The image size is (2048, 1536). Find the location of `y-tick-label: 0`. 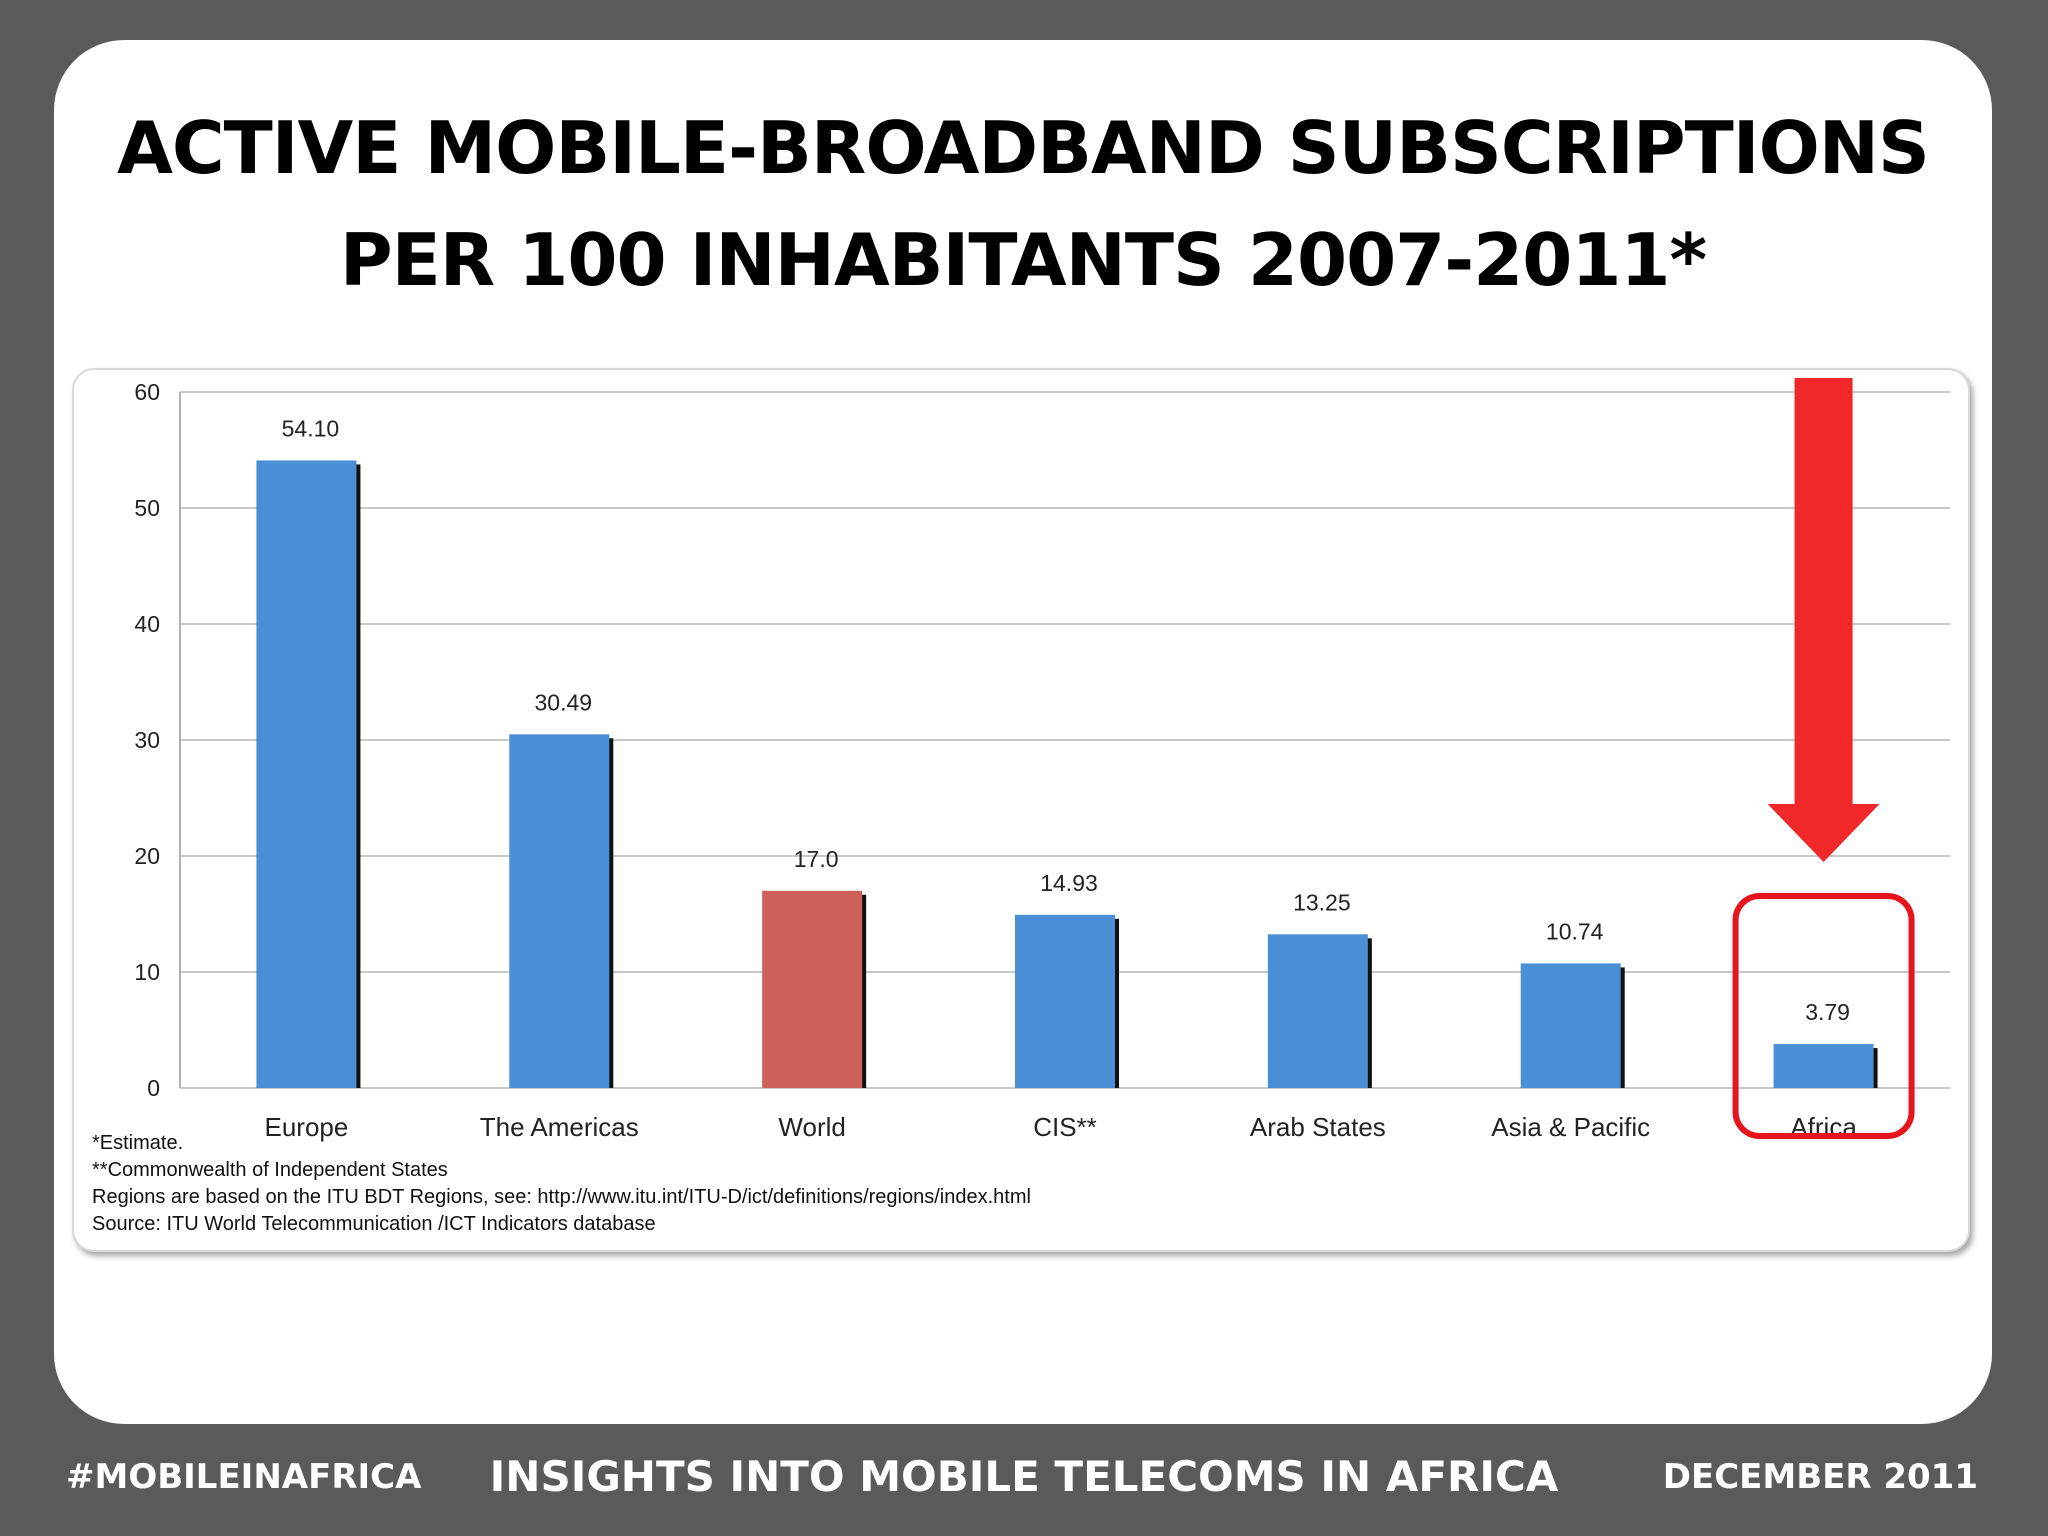

y-tick-label: 0 is located at coordinates (153, 1088).